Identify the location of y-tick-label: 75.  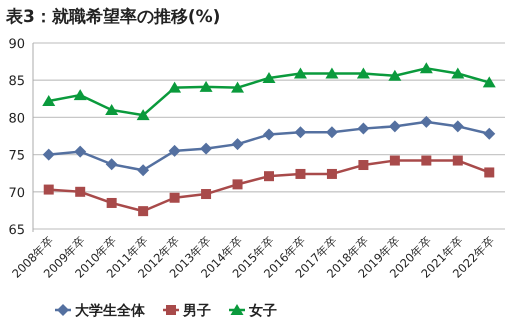
(16, 156).